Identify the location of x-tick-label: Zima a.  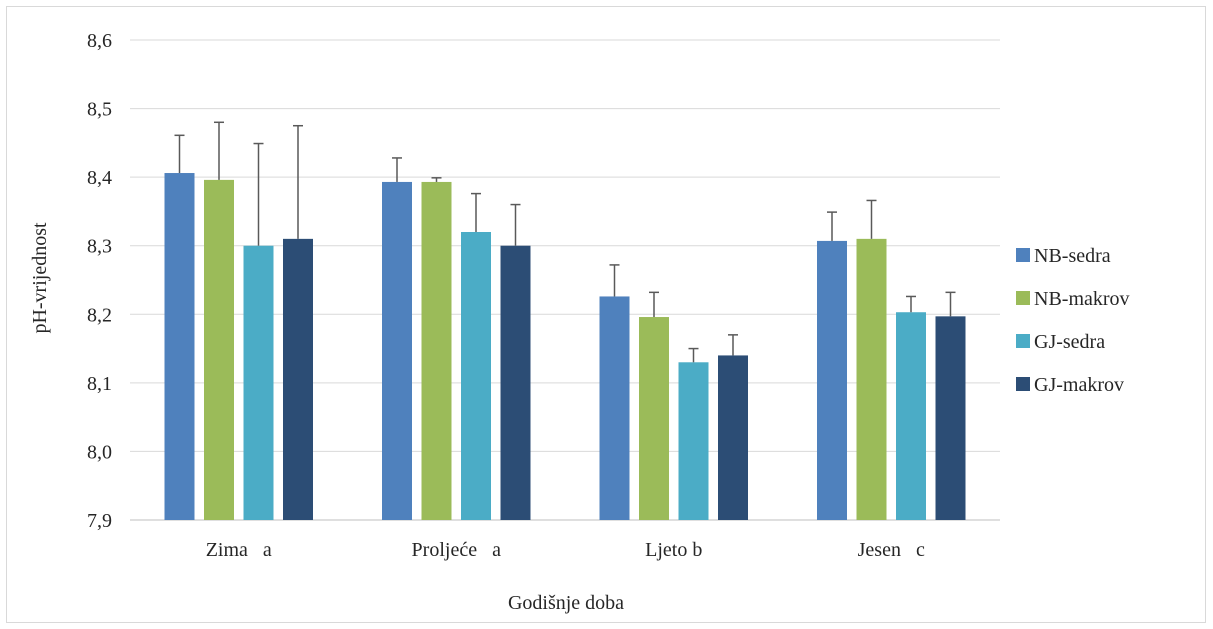
(239, 550).